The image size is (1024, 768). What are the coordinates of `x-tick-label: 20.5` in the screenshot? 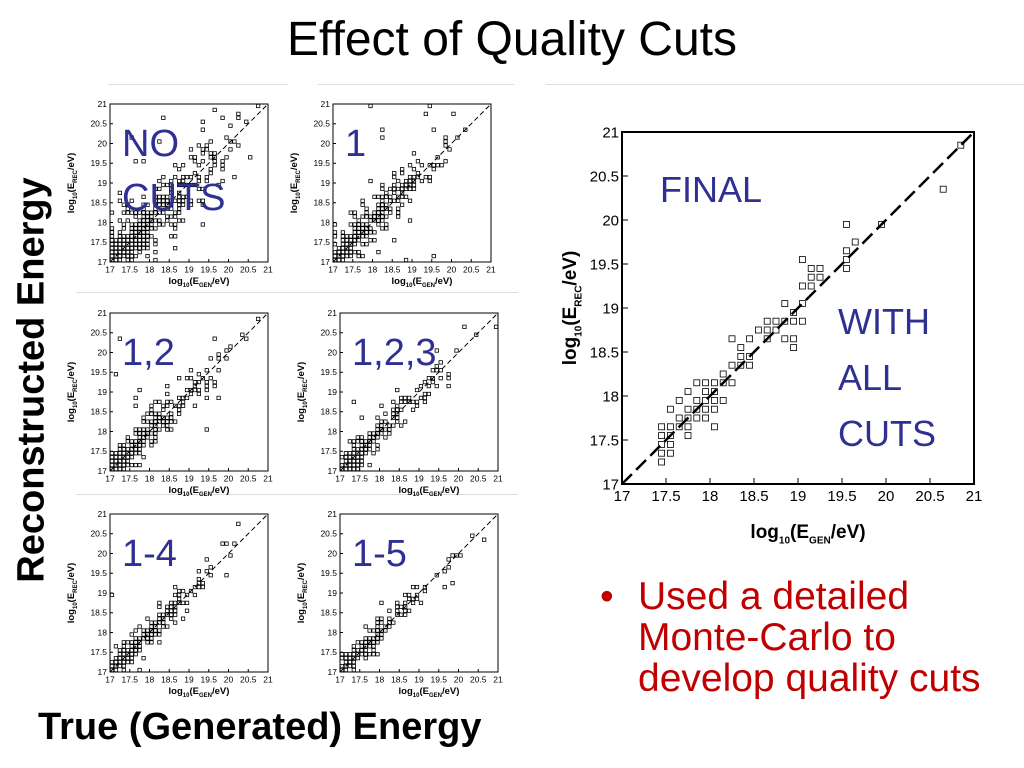 It's located at (248, 680).